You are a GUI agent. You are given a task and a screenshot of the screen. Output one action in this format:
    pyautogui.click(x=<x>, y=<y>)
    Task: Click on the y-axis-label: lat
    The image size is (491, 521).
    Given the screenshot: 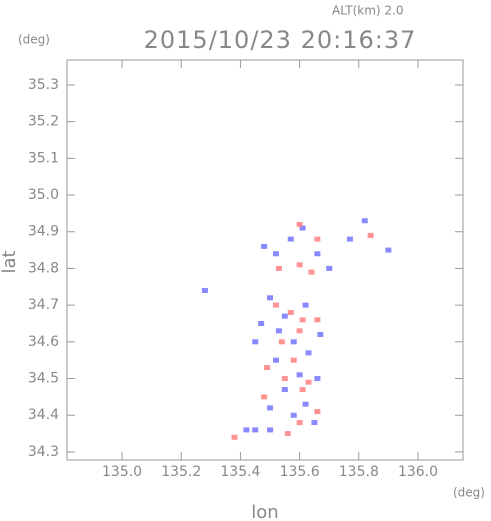 What is the action you would take?
    pyautogui.click(x=10, y=261)
    